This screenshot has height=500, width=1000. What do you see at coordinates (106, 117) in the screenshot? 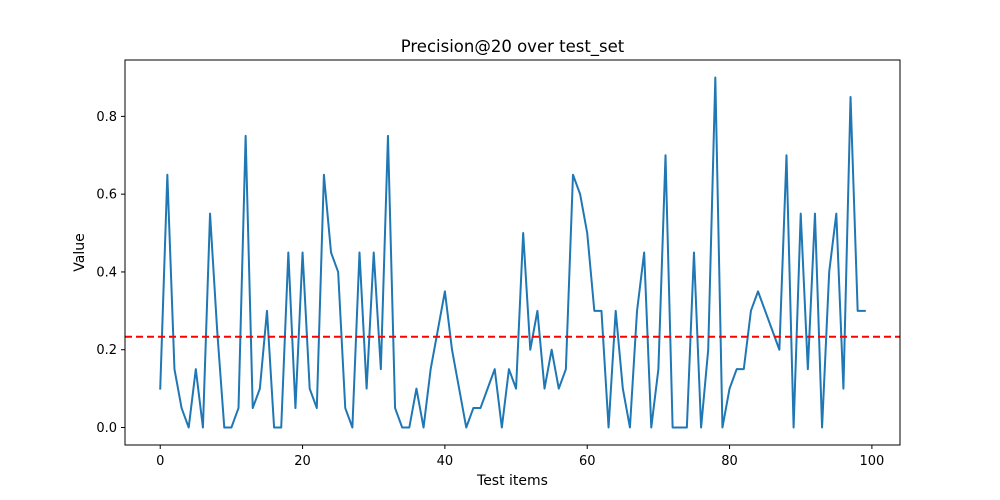
I see `y-tick-label: 0.8` at bounding box center [106, 117].